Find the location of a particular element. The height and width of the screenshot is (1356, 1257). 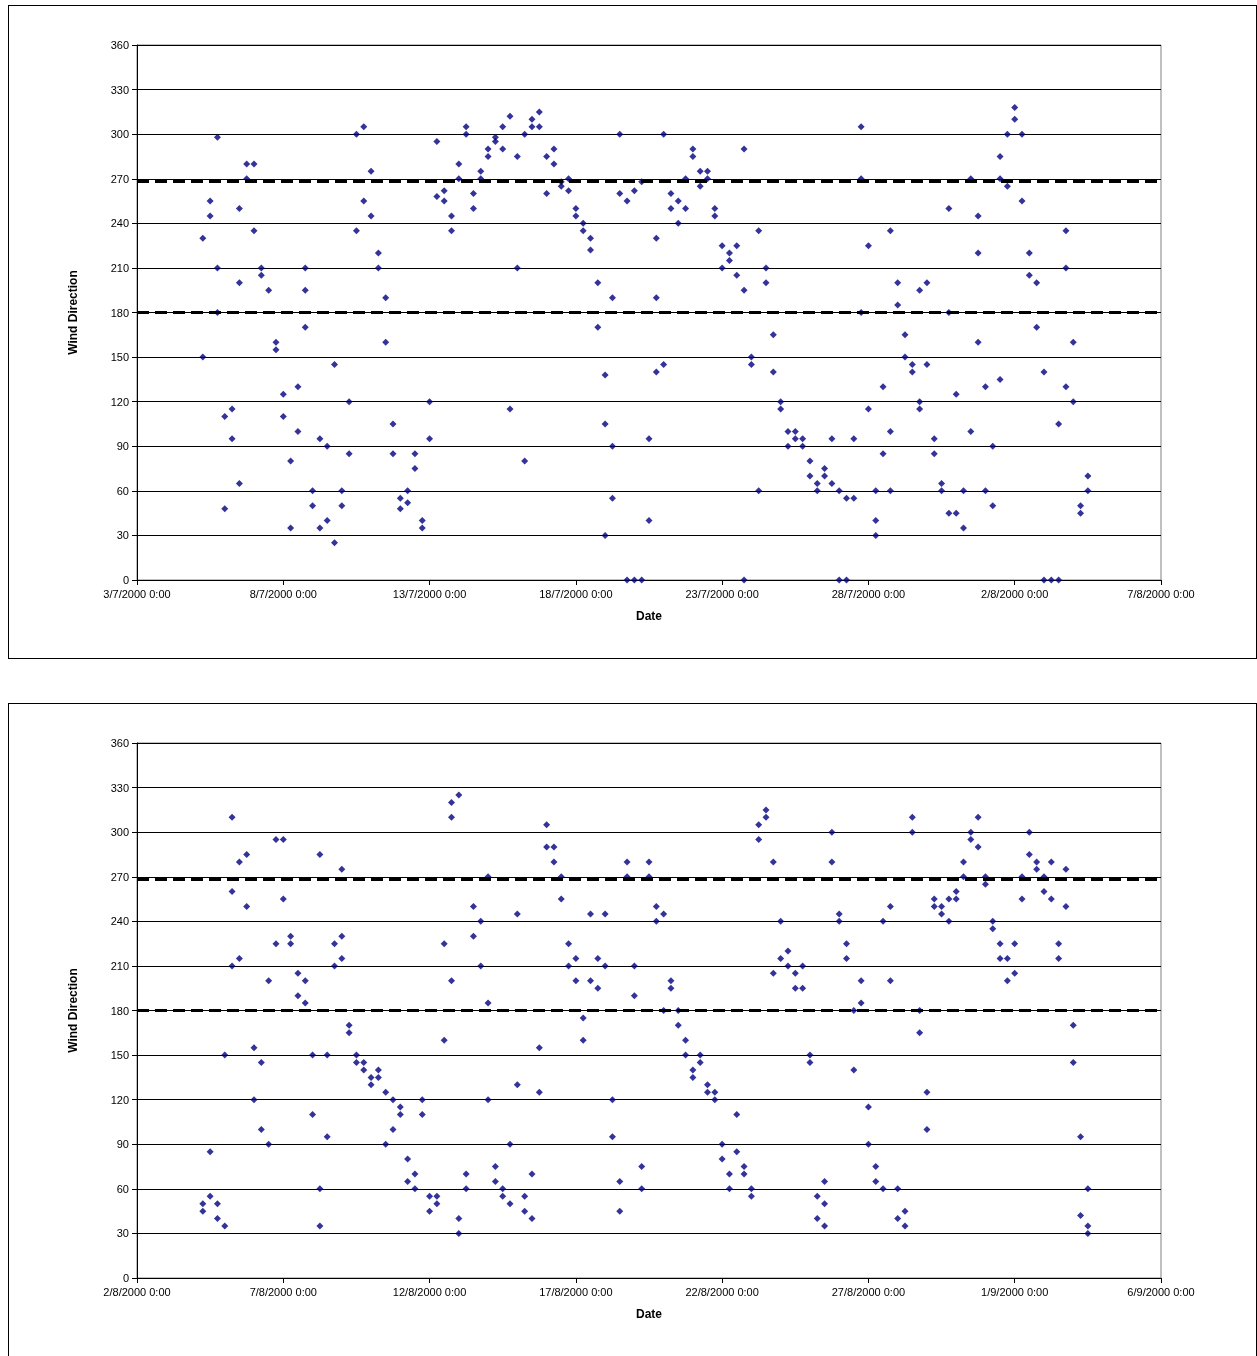

x-tick-label: 6/9/2000 0:00 is located at coordinates (1161, 1291).